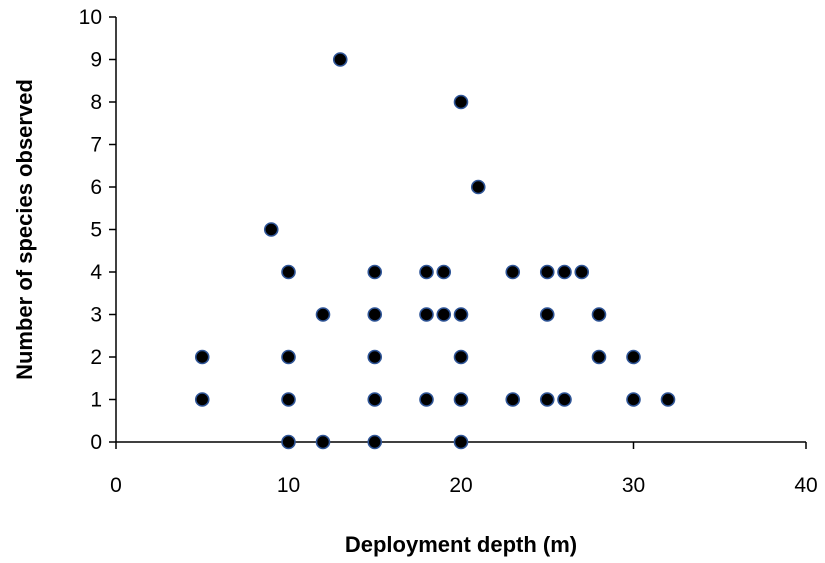 The height and width of the screenshot is (563, 825). I want to click on x-tick-label: 30, so click(633, 485).